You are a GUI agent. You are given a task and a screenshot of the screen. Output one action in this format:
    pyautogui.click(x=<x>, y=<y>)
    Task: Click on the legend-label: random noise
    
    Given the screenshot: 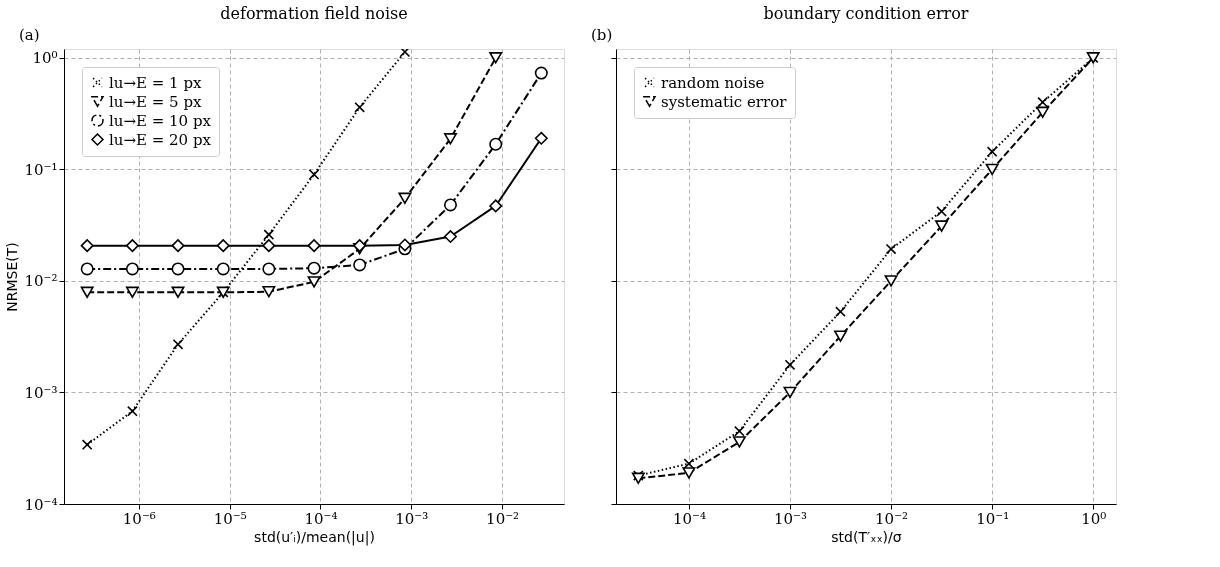 What is the action you would take?
    pyautogui.click(x=713, y=82)
    